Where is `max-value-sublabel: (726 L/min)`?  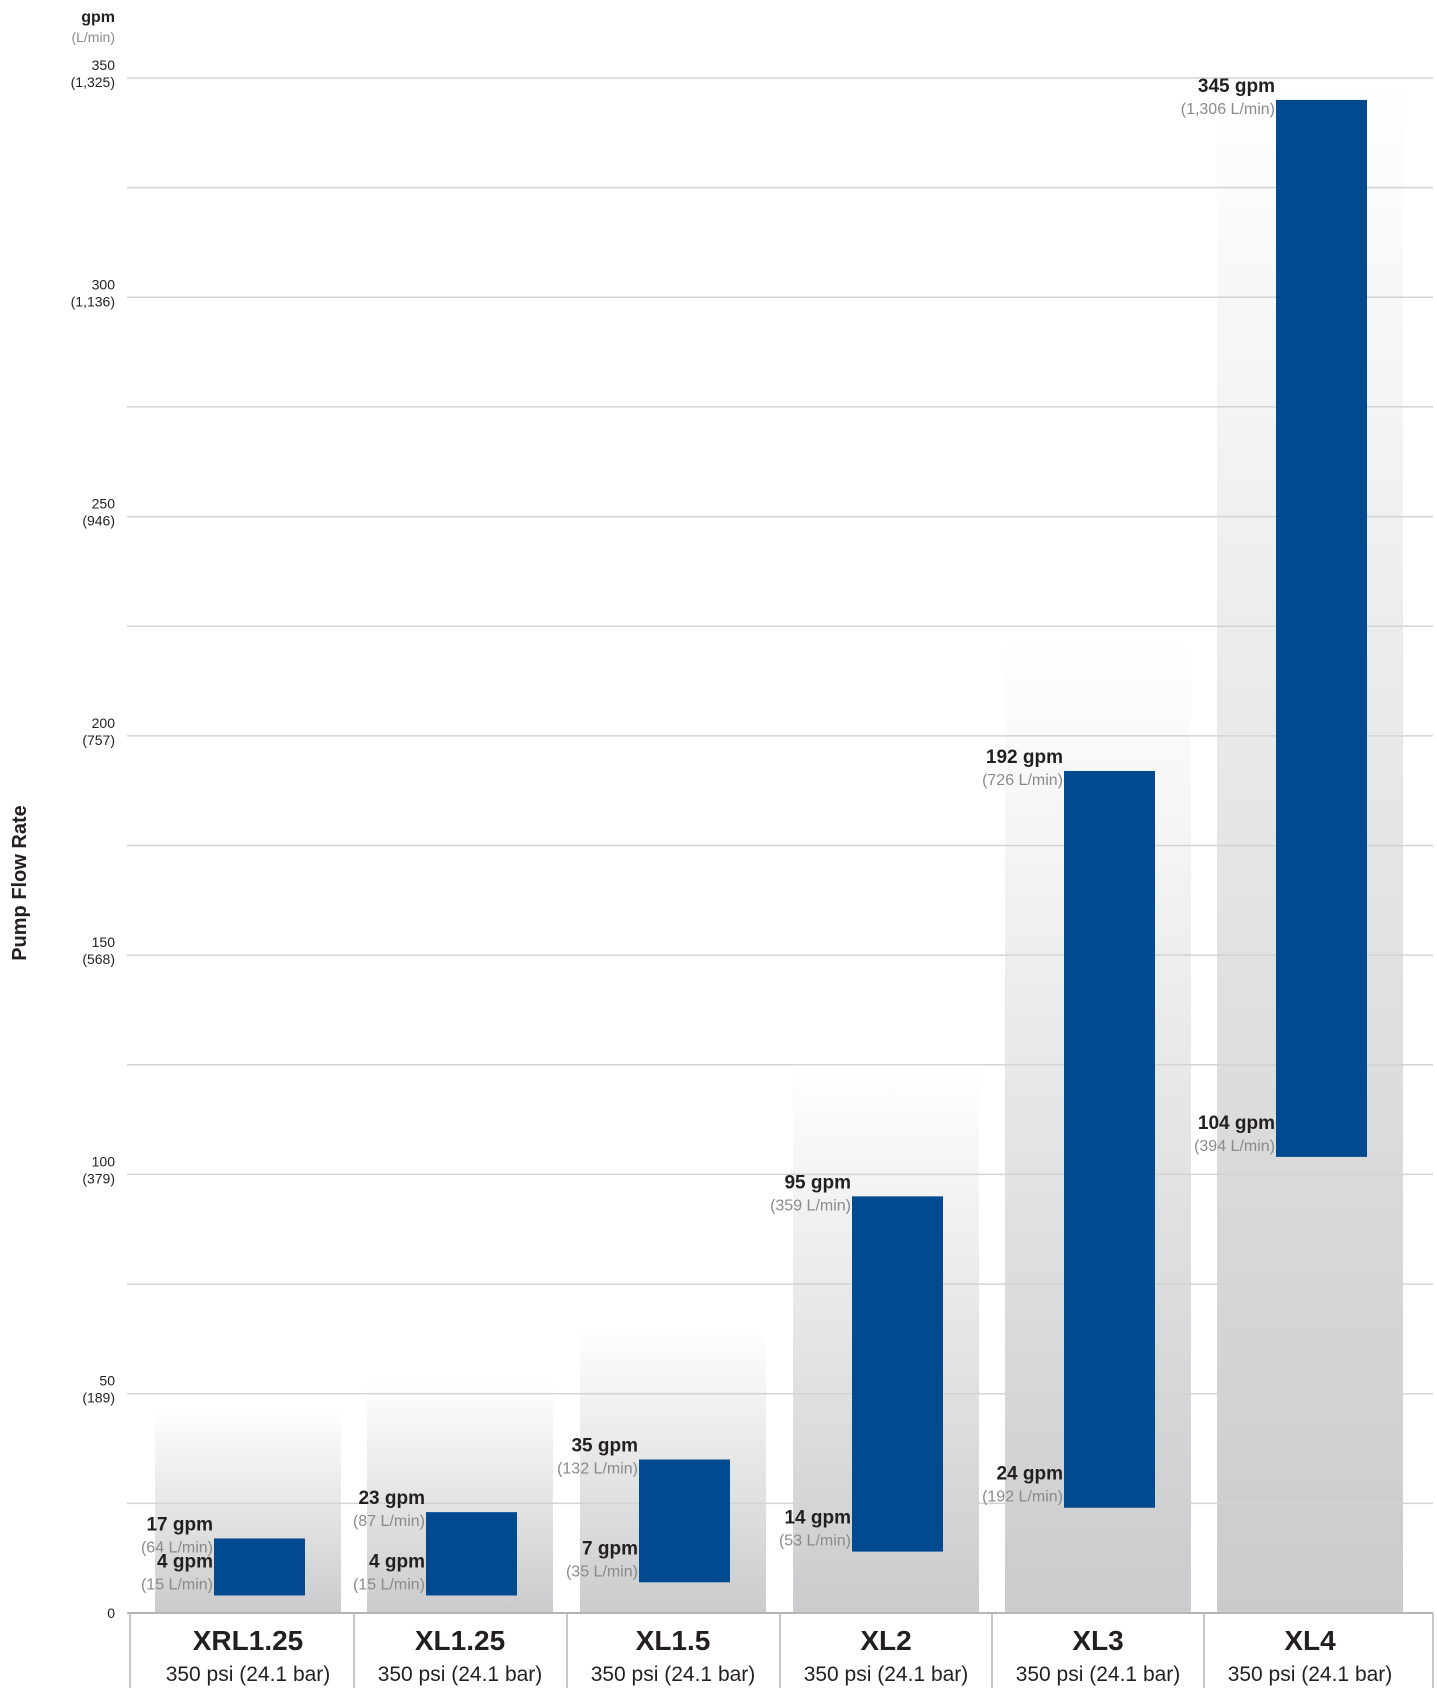
max-value-sublabel: (726 L/min) is located at coordinates (1022, 780).